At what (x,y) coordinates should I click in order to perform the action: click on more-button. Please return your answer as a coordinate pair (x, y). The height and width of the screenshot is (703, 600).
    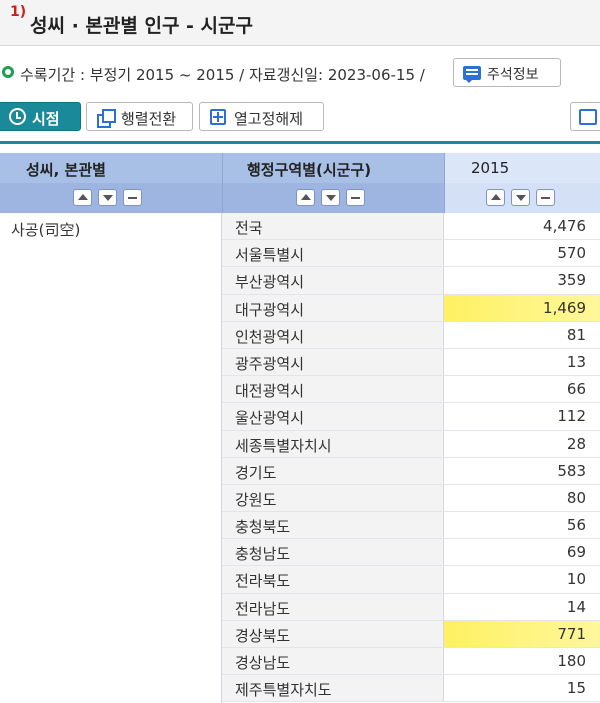
    Looking at the image, I should click on (585, 116).